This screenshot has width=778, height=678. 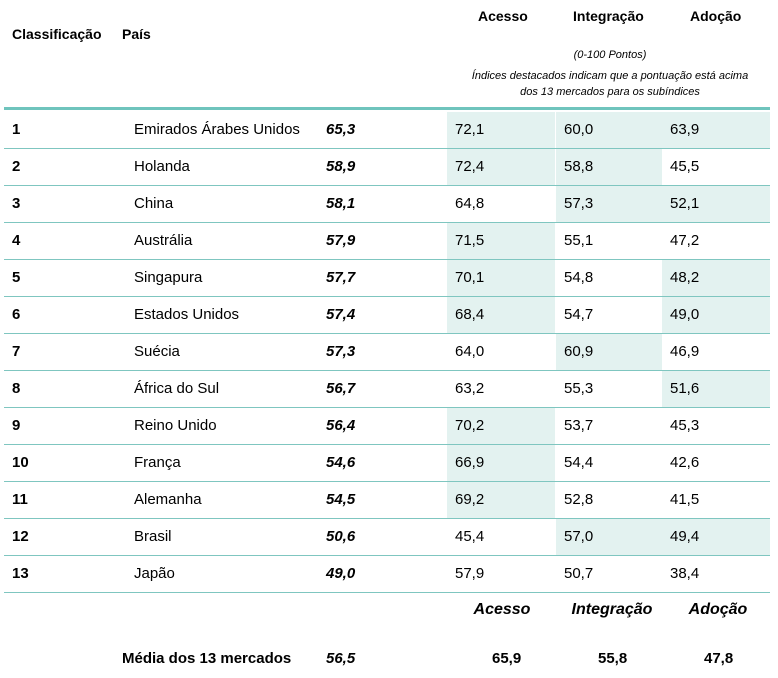 I want to click on integration-cell: 54,8, so click(x=579, y=277).